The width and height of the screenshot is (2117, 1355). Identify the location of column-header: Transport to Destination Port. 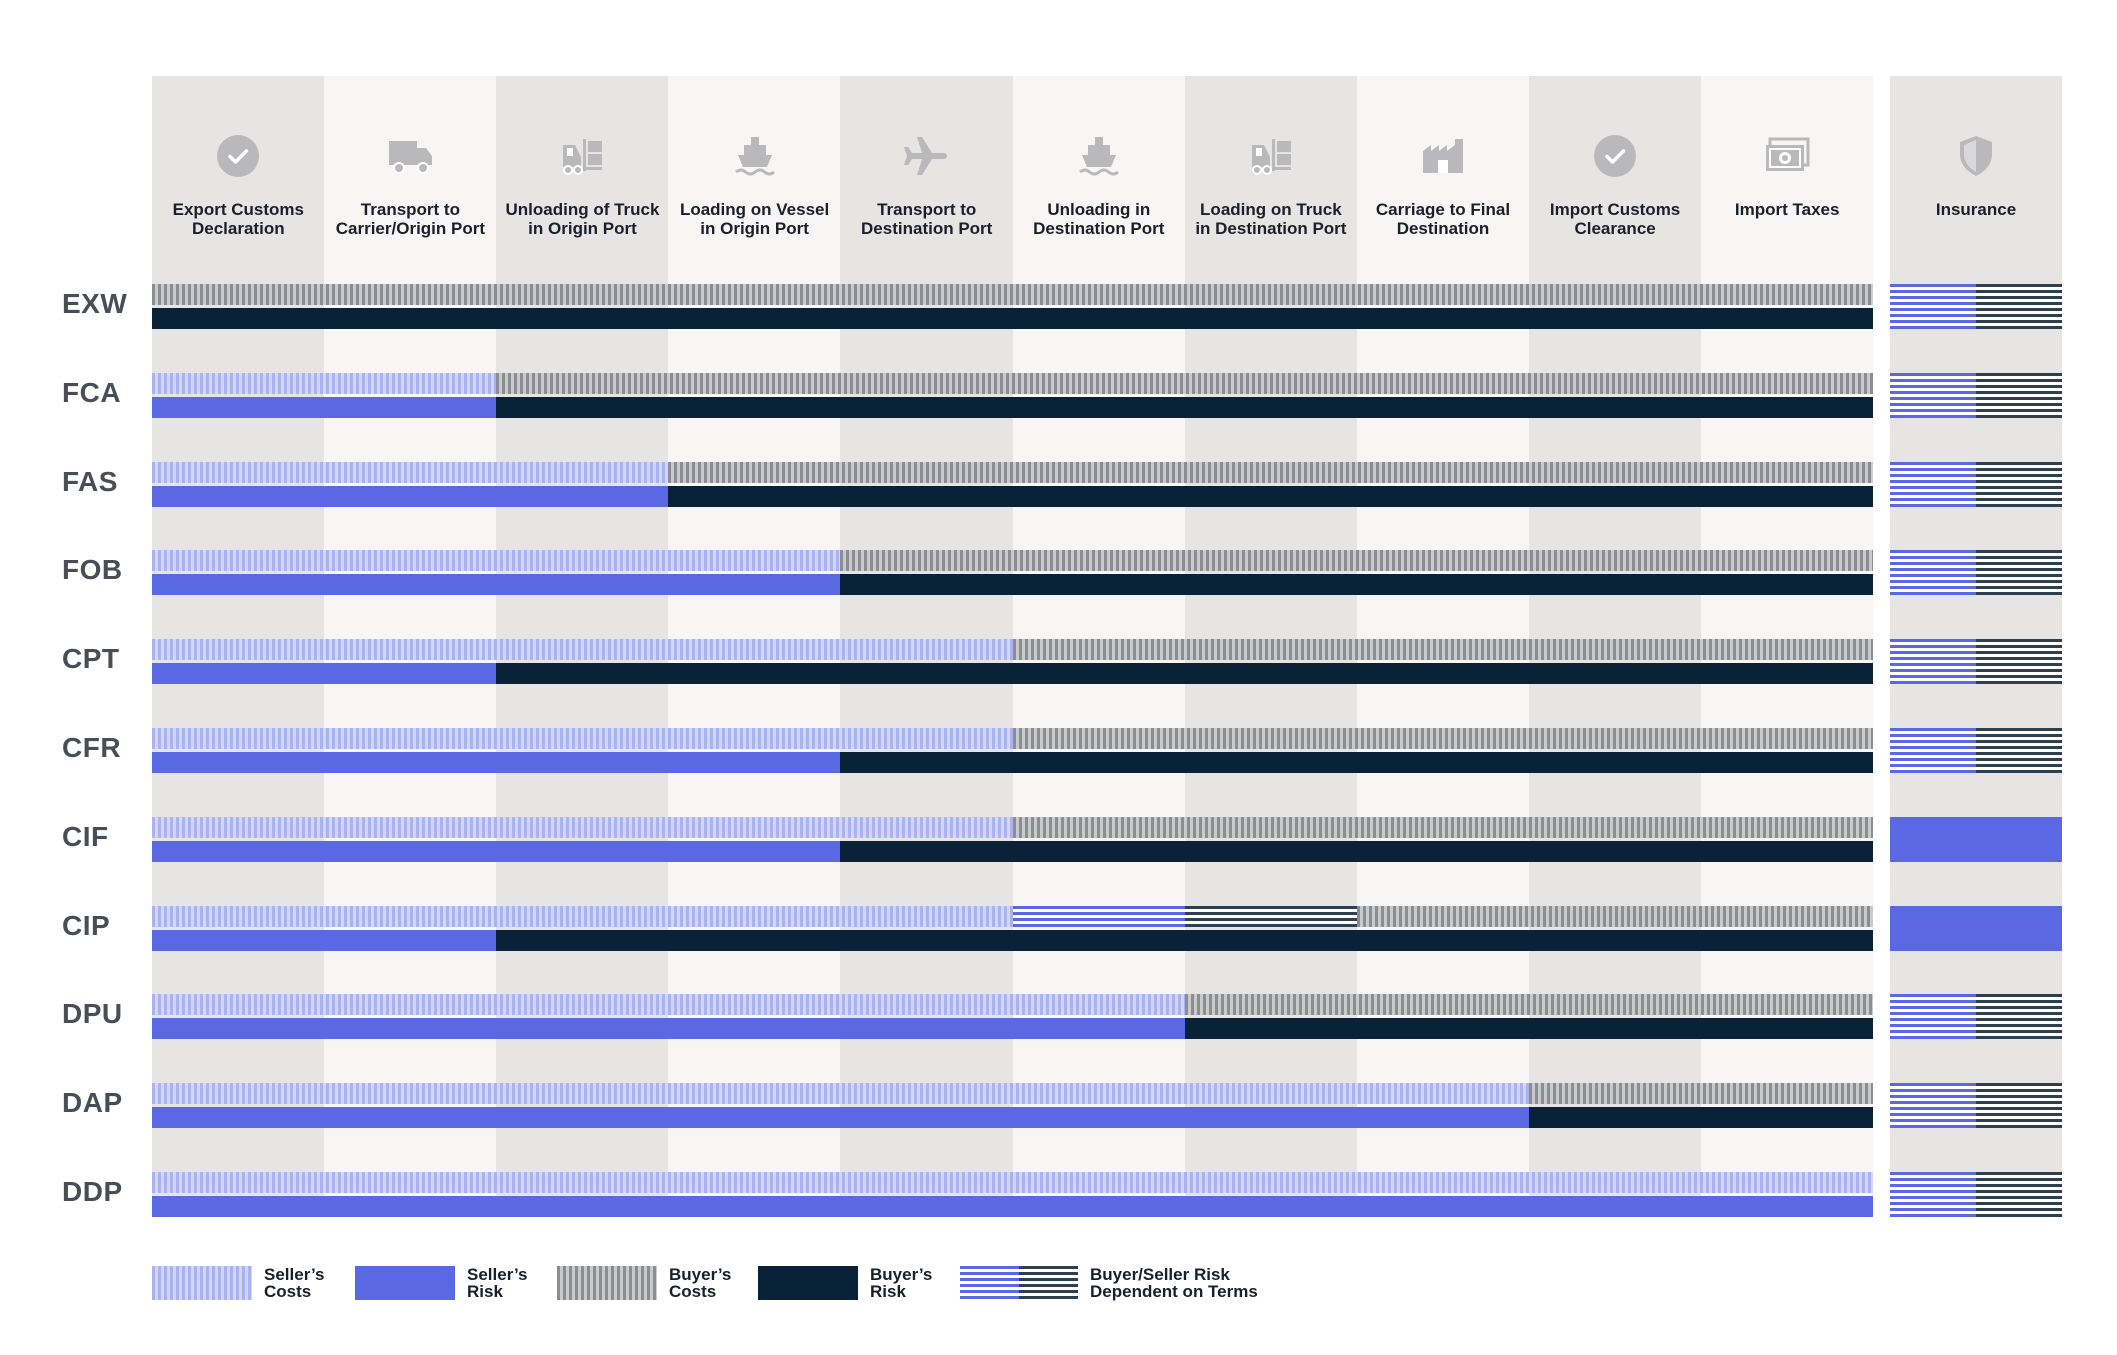
(926, 178).